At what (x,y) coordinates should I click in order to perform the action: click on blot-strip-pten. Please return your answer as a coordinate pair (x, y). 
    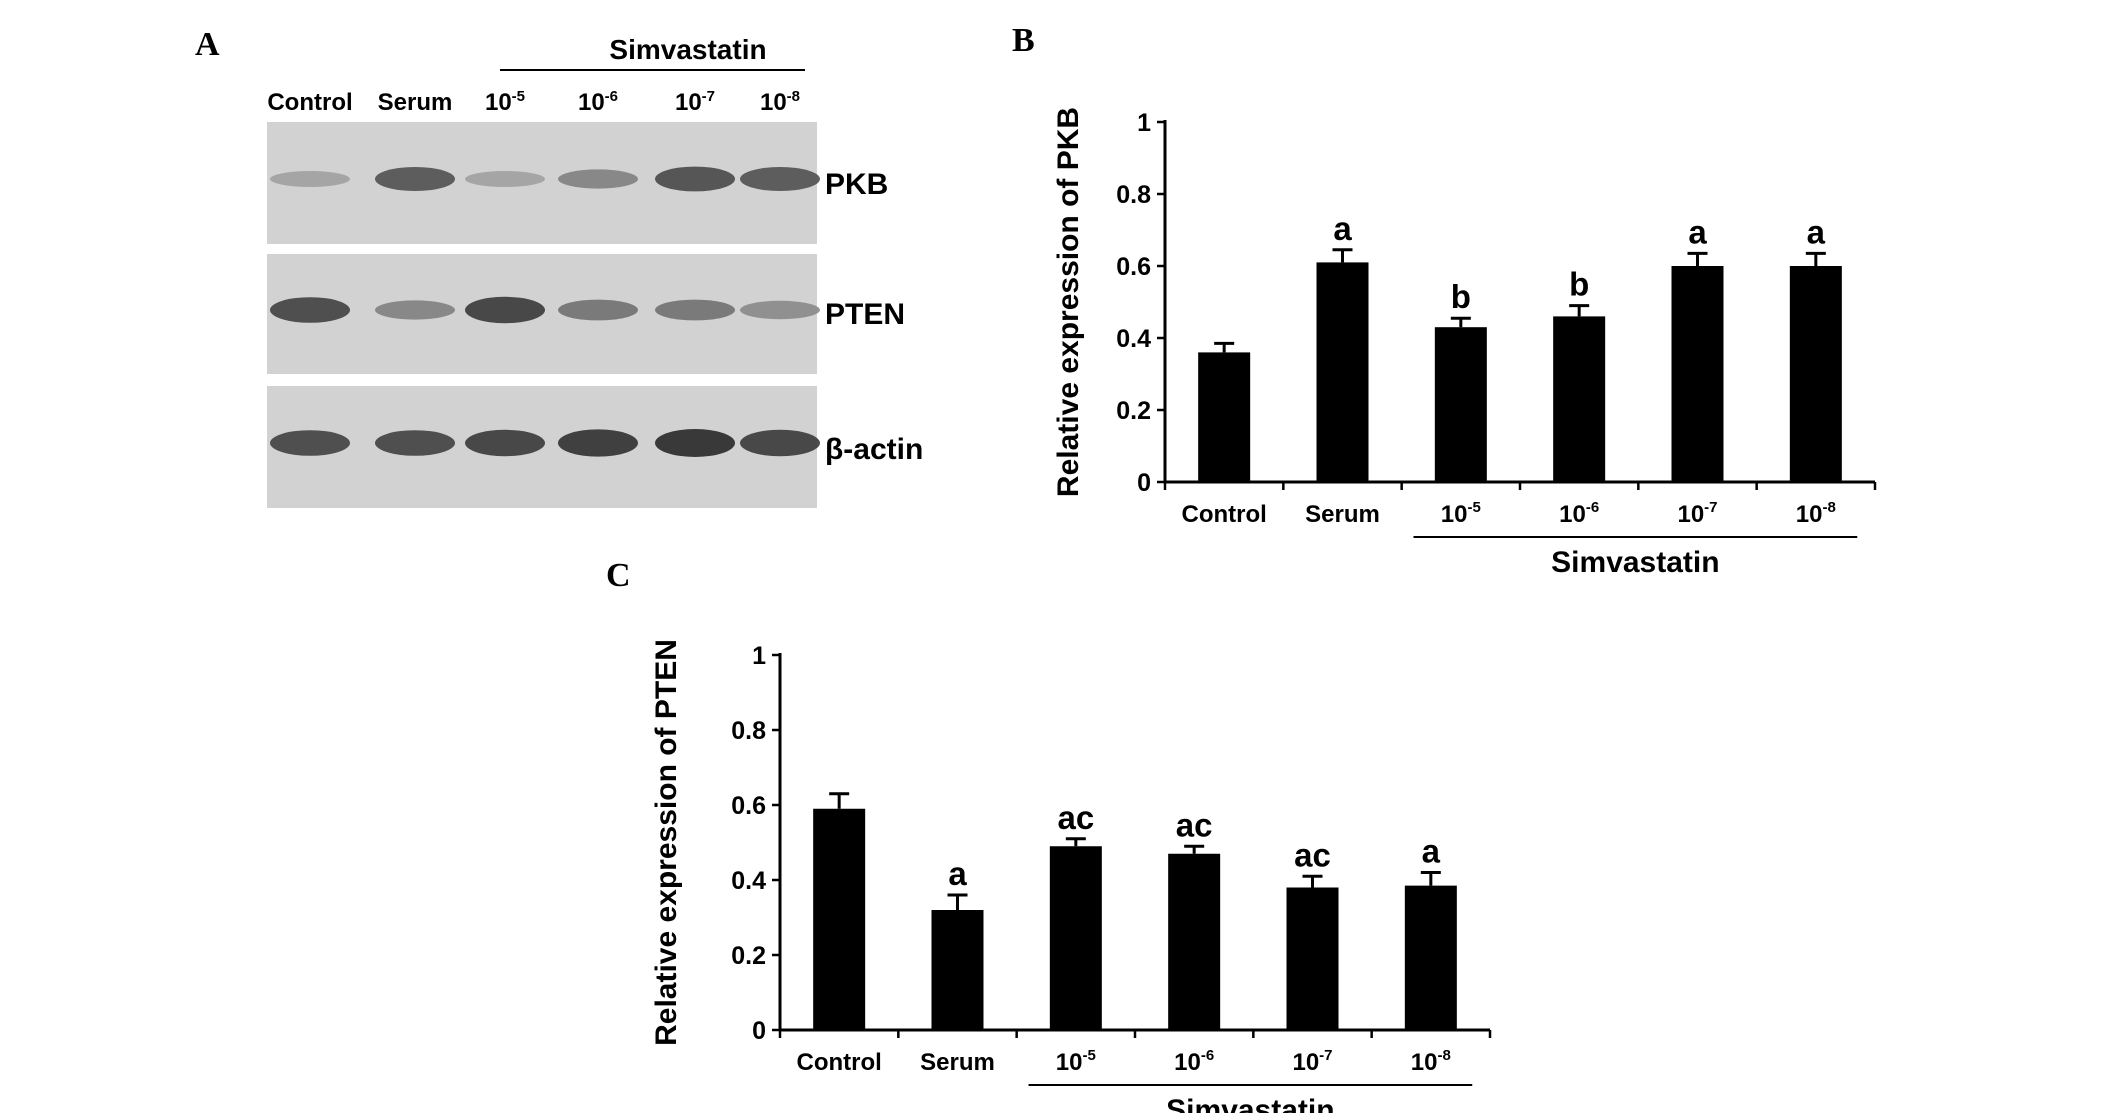
    Looking at the image, I should click on (543, 314).